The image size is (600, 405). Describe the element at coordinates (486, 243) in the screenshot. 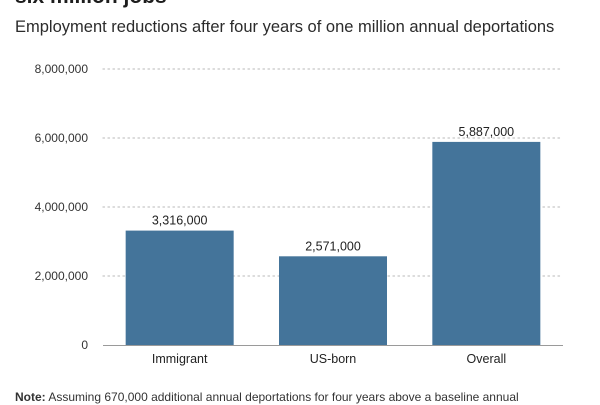

I see `bar-overall` at that location.